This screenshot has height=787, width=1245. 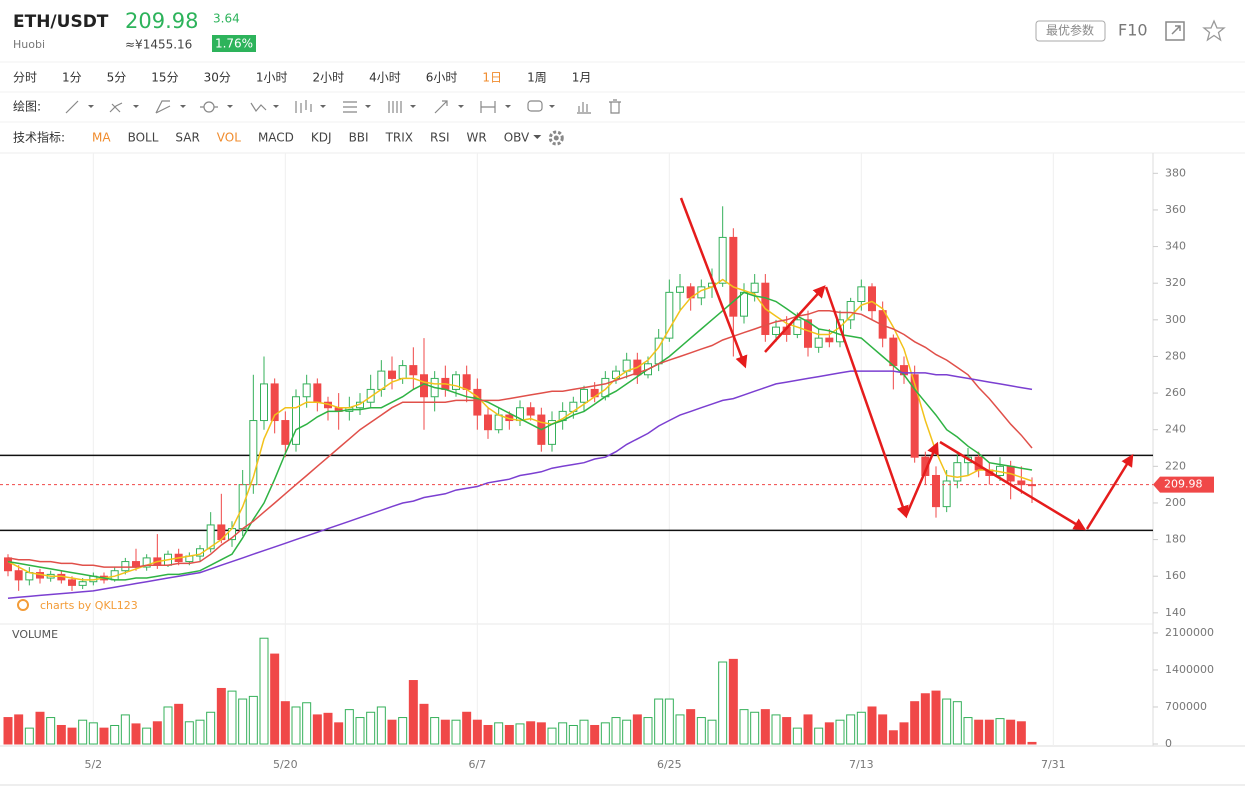 What do you see at coordinates (399, 138) in the screenshot?
I see `indicator-tab: TRIX` at bounding box center [399, 138].